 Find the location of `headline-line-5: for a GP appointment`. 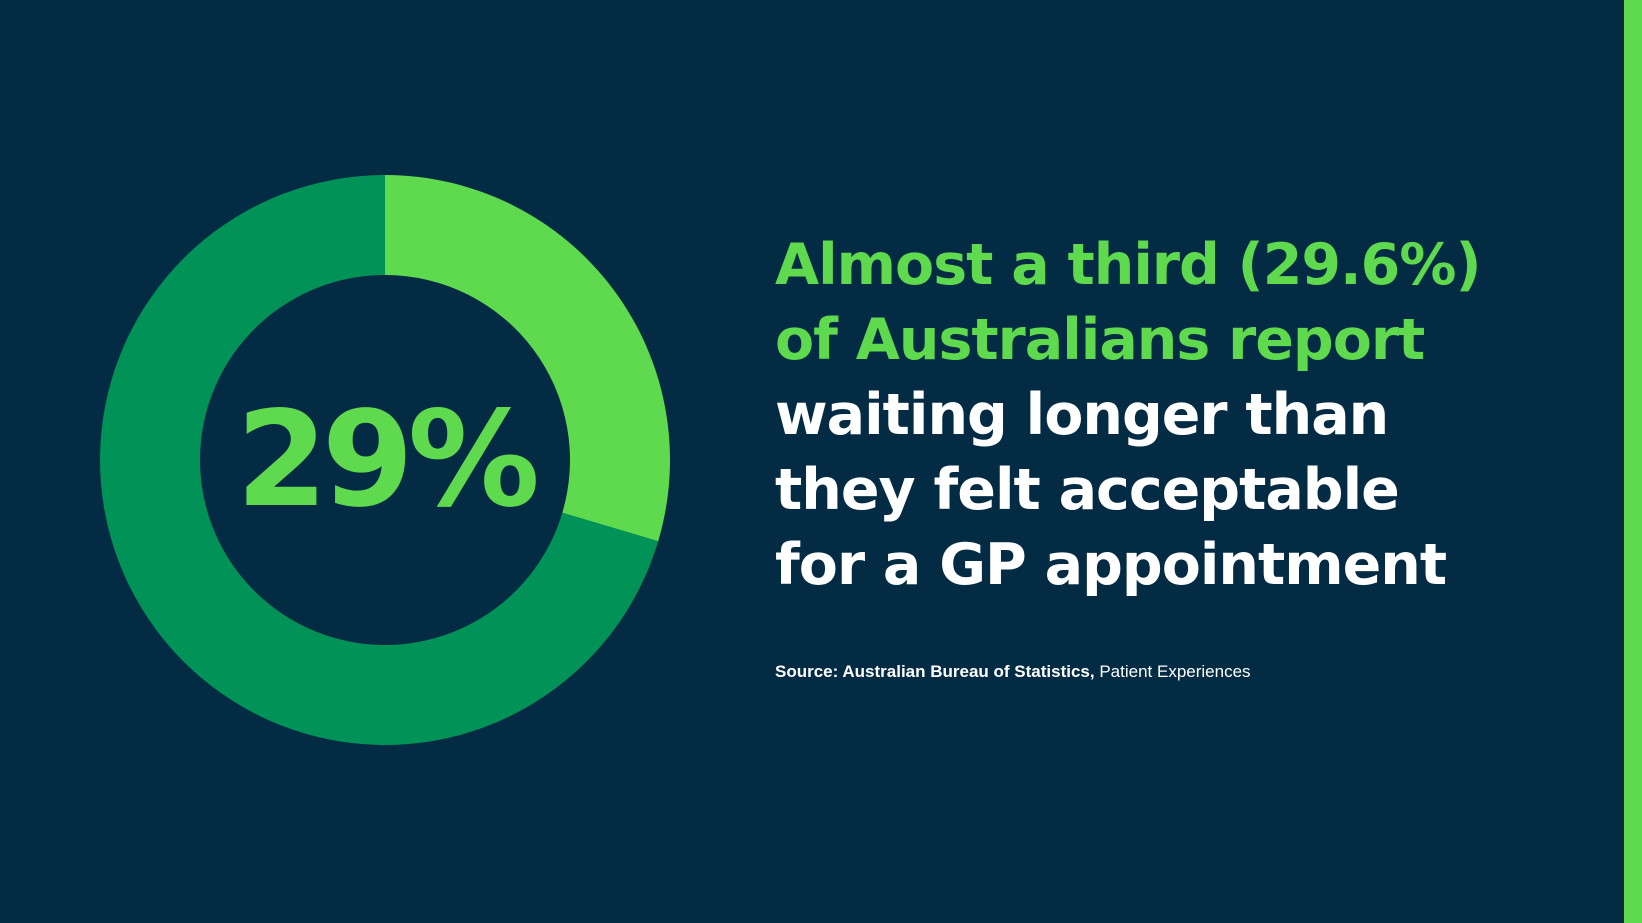

headline-line-5: for a GP appointment is located at coordinates (1111, 565).